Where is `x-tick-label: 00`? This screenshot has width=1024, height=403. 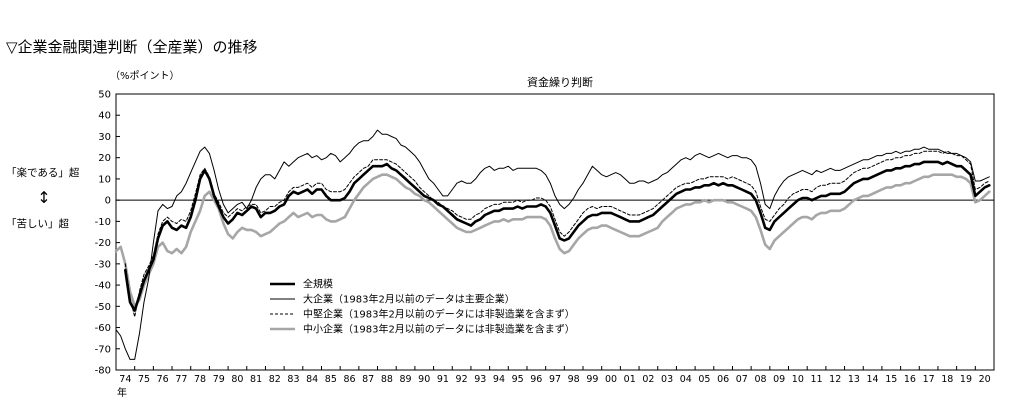 x-tick-label: 00 is located at coordinates (611, 379).